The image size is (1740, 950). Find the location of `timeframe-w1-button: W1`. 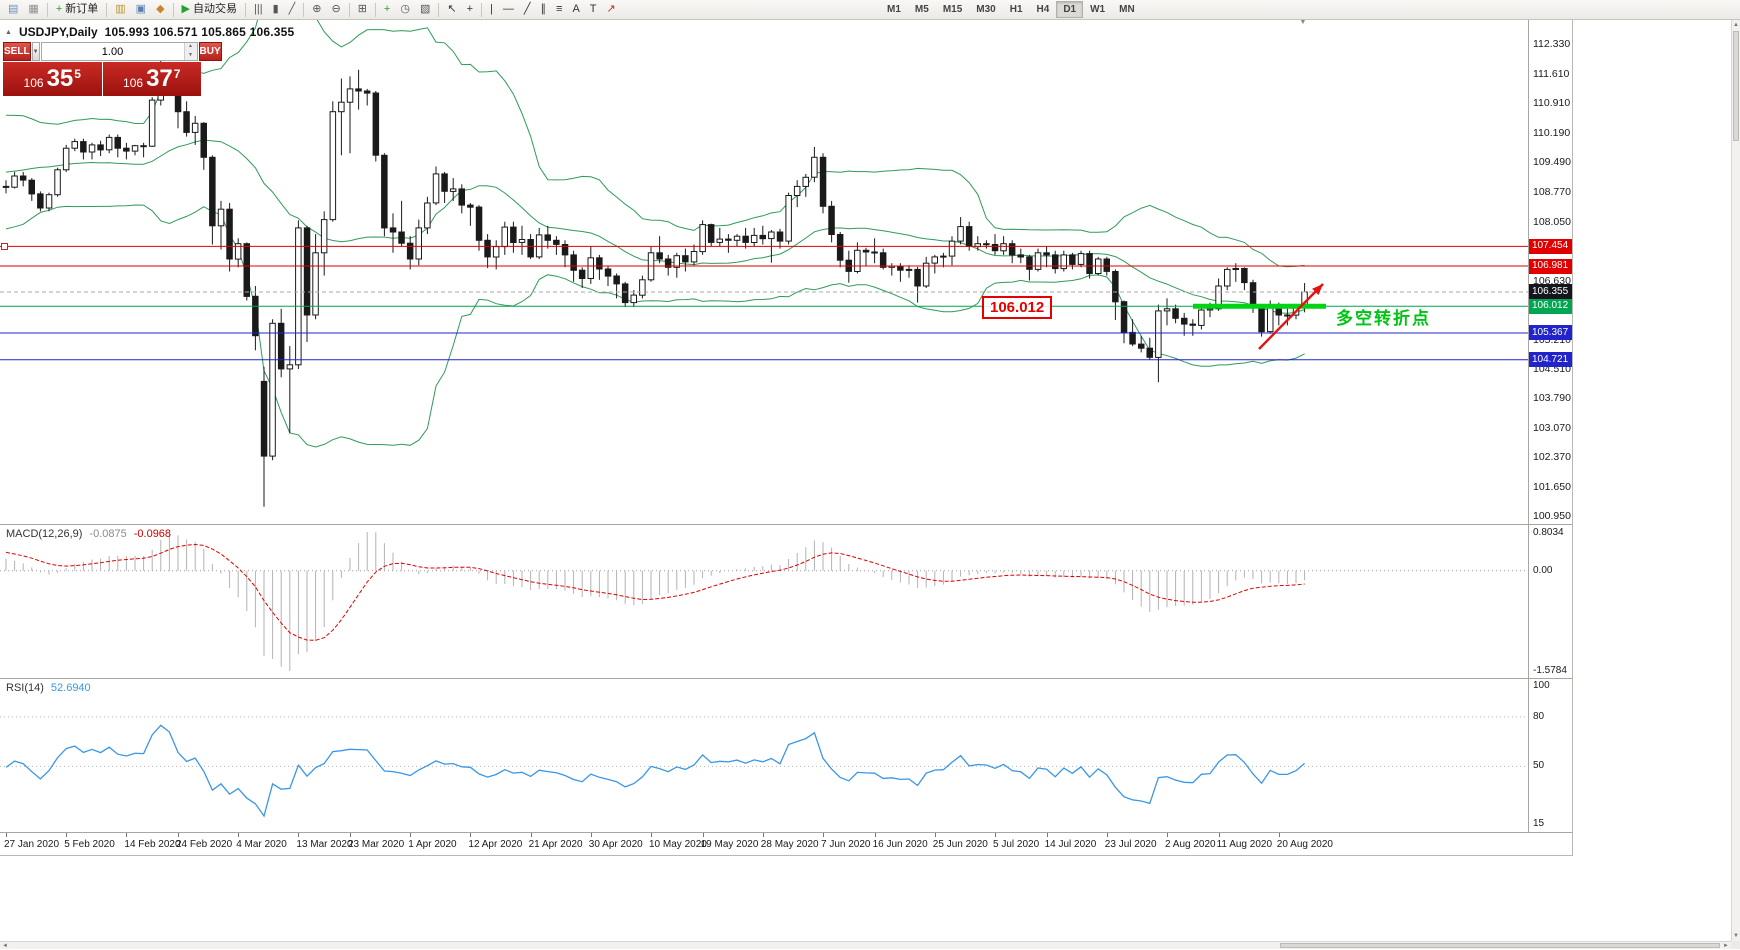

timeframe-w1-button: W1 is located at coordinates (1097, 9).